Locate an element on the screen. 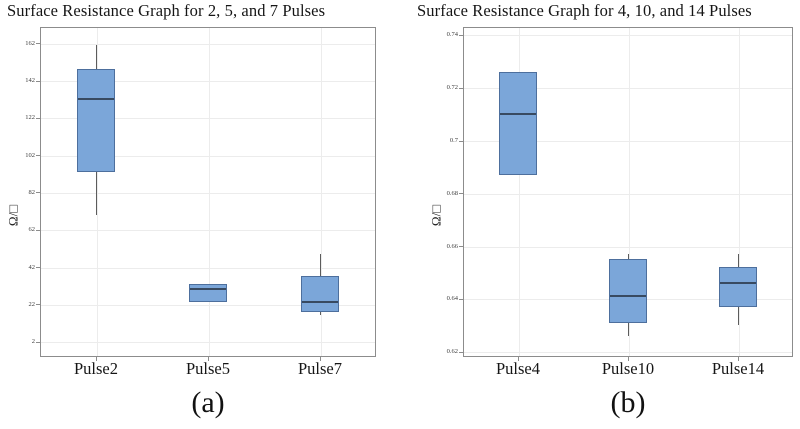 The height and width of the screenshot is (429, 800). y-tick-label: 142 is located at coordinates (30, 81).